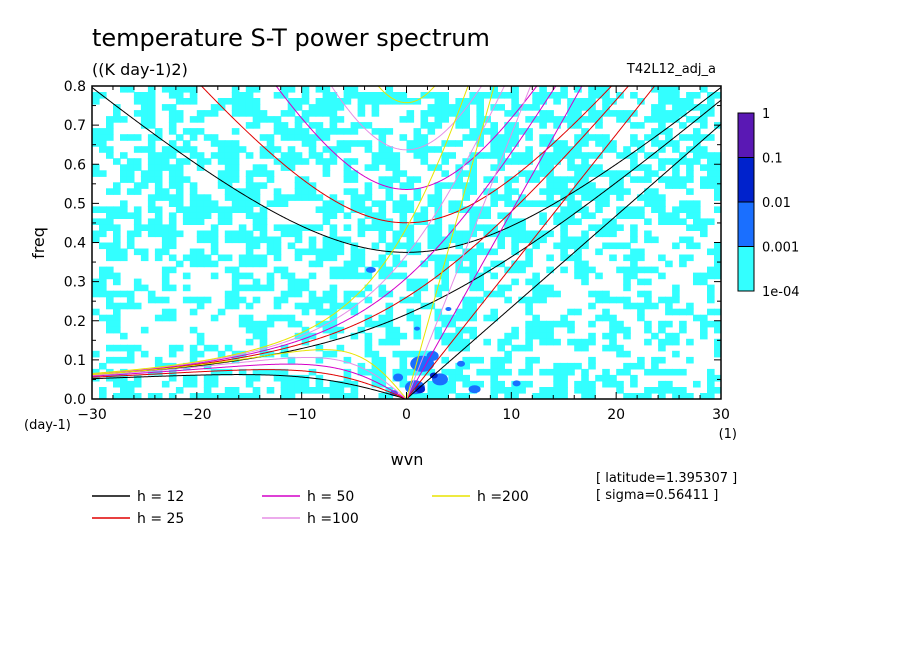 The image size is (904, 658). I want to click on colorbar-segment, so click(746, 135).